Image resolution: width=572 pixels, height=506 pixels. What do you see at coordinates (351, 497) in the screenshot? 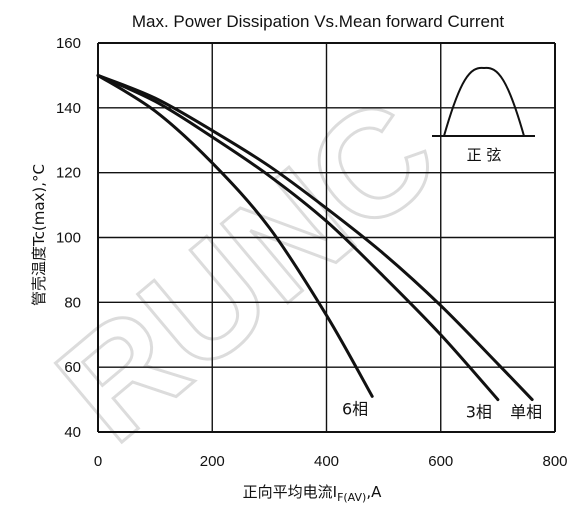
I see `x-axis-label-subscript: F(AV)` at bounding box center [351, 497].